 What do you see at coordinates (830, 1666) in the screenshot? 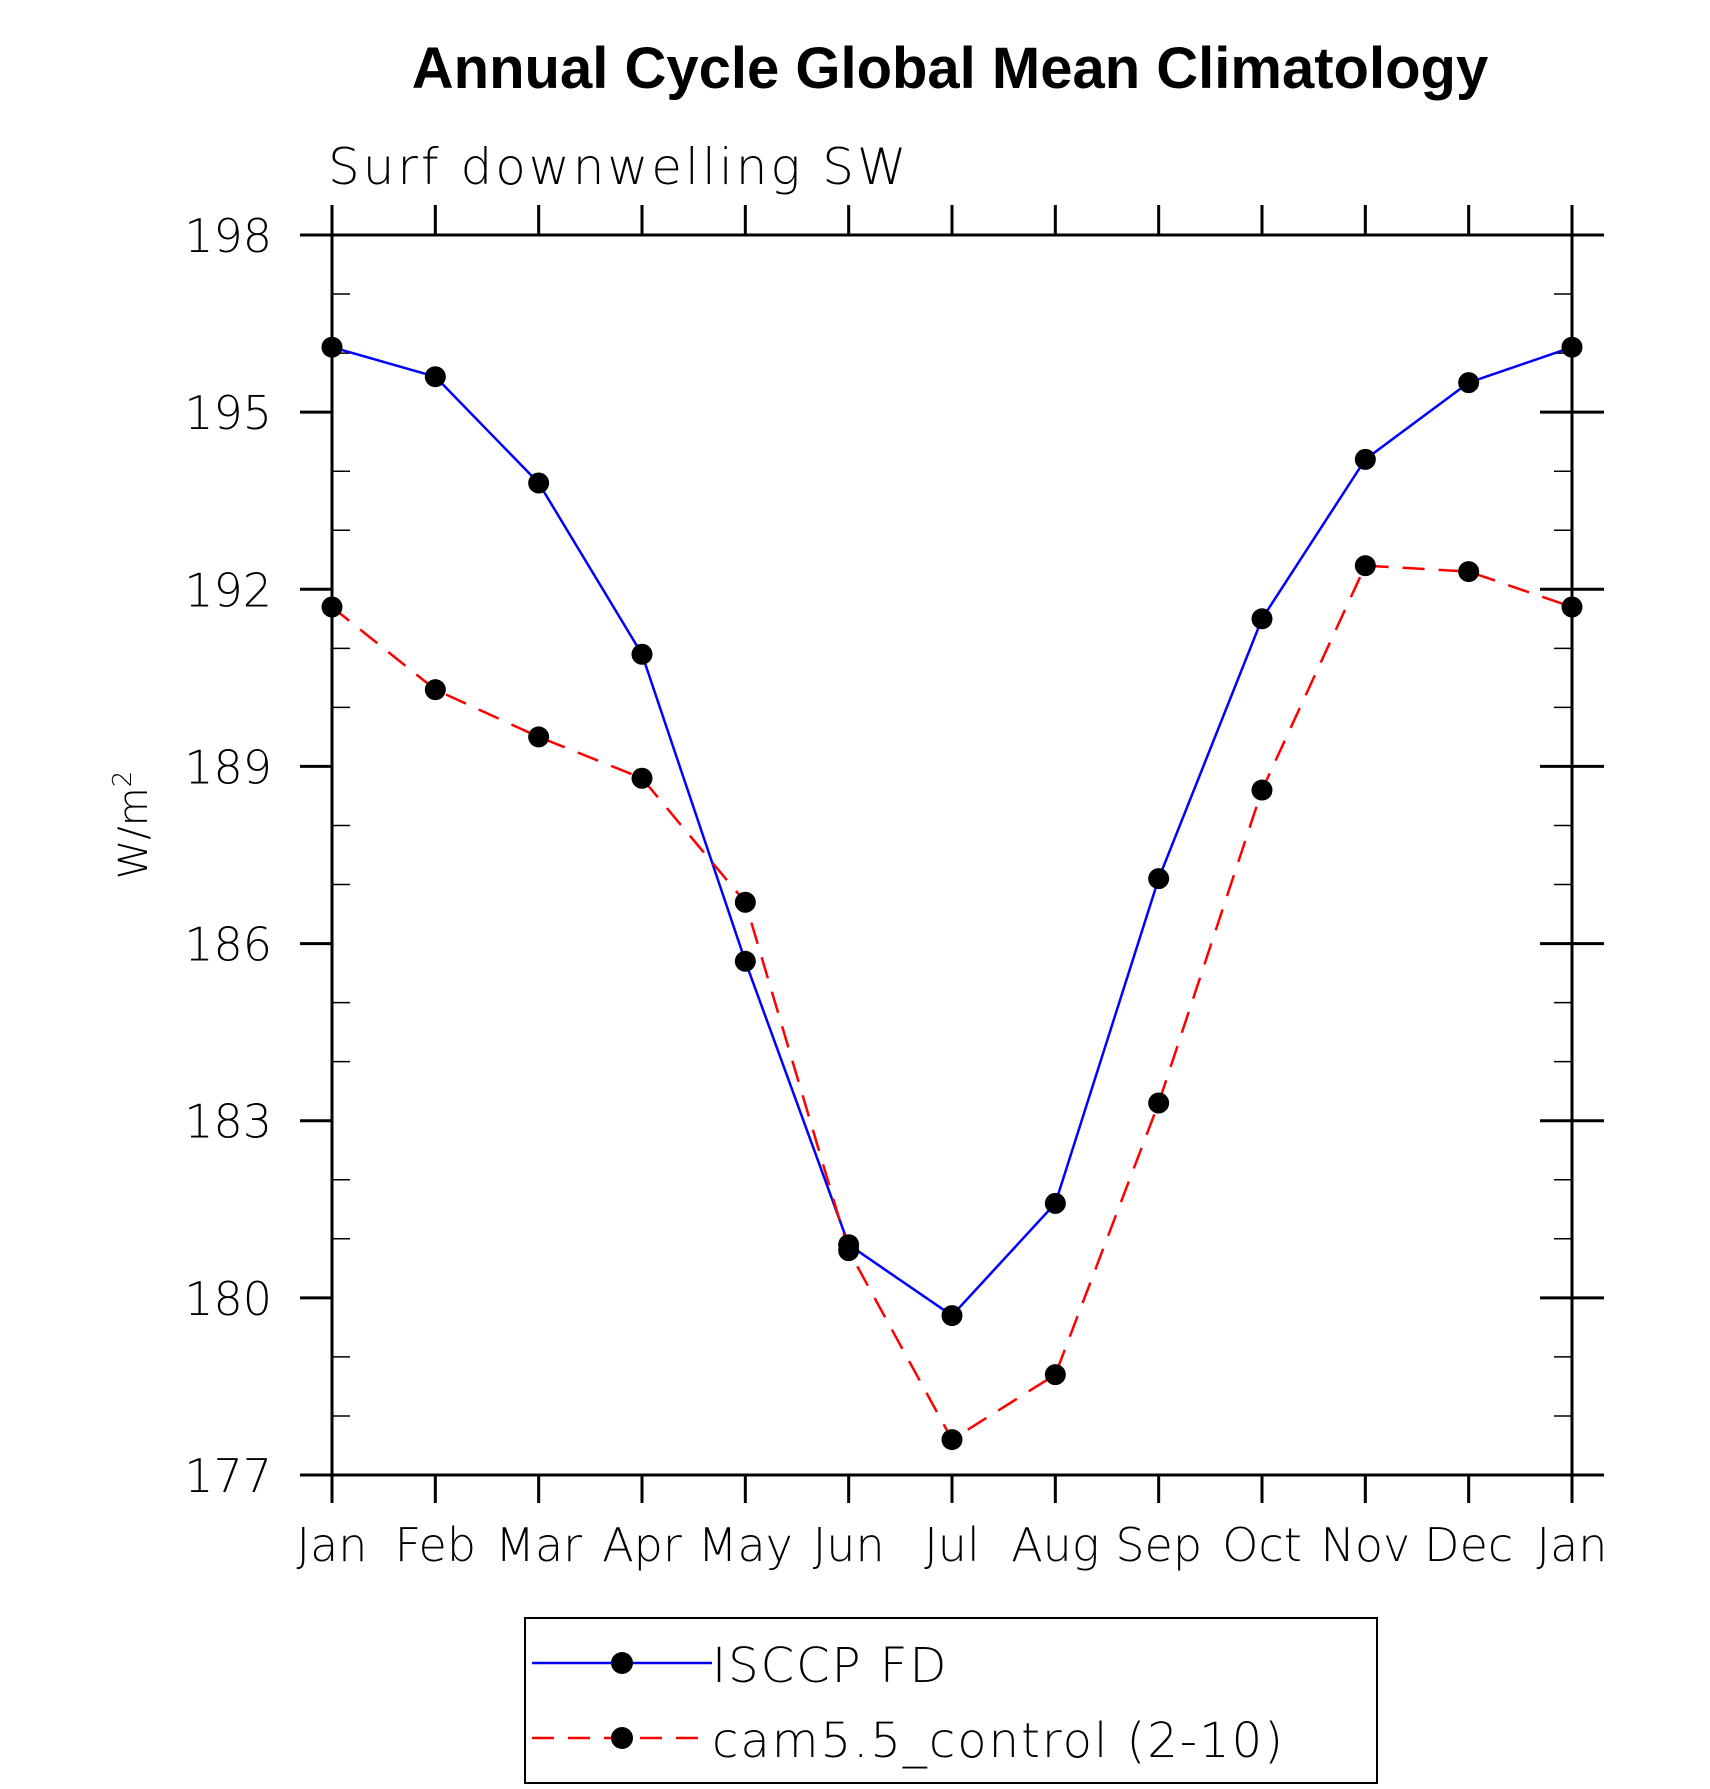
I see `legend-label-0: ISCCP FD` at bounding box center [830, 1666].